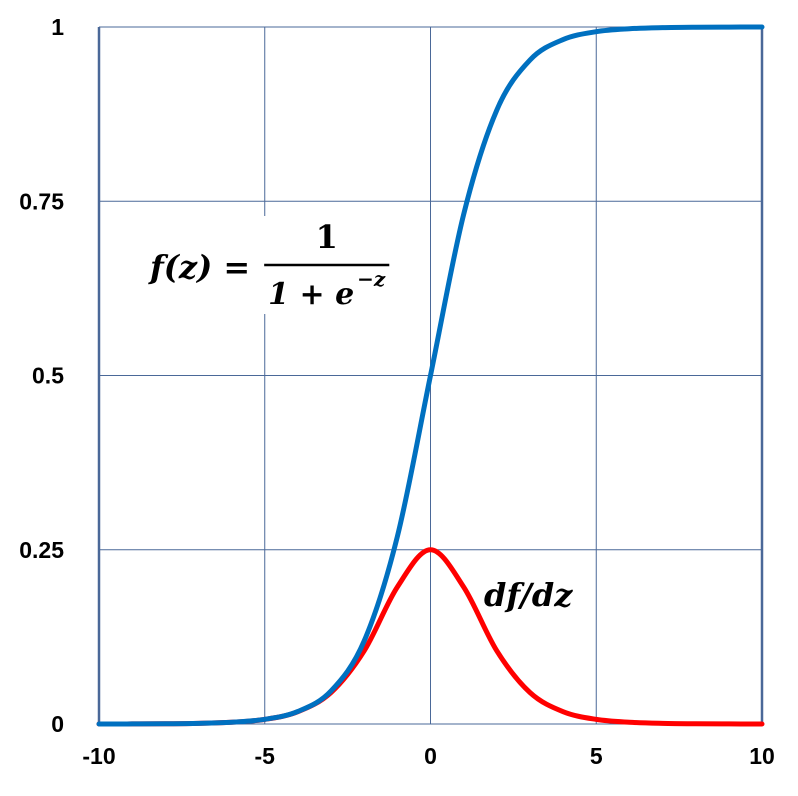  Describe the element at coordinates (596, 756) in the screenshot. I see `x-tick-label: 5` at that location.